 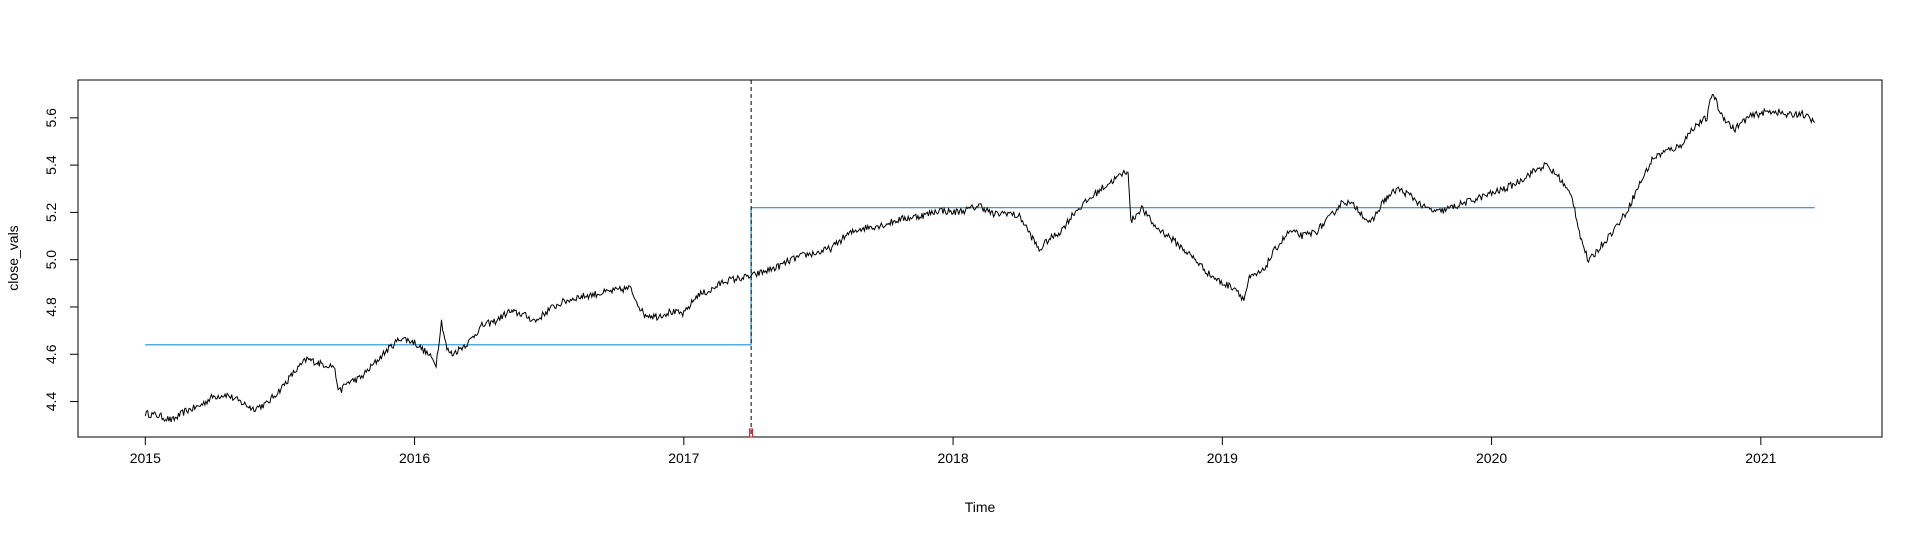 I want to click on y-tick-label: 4.8, so click(x=51, y=307).